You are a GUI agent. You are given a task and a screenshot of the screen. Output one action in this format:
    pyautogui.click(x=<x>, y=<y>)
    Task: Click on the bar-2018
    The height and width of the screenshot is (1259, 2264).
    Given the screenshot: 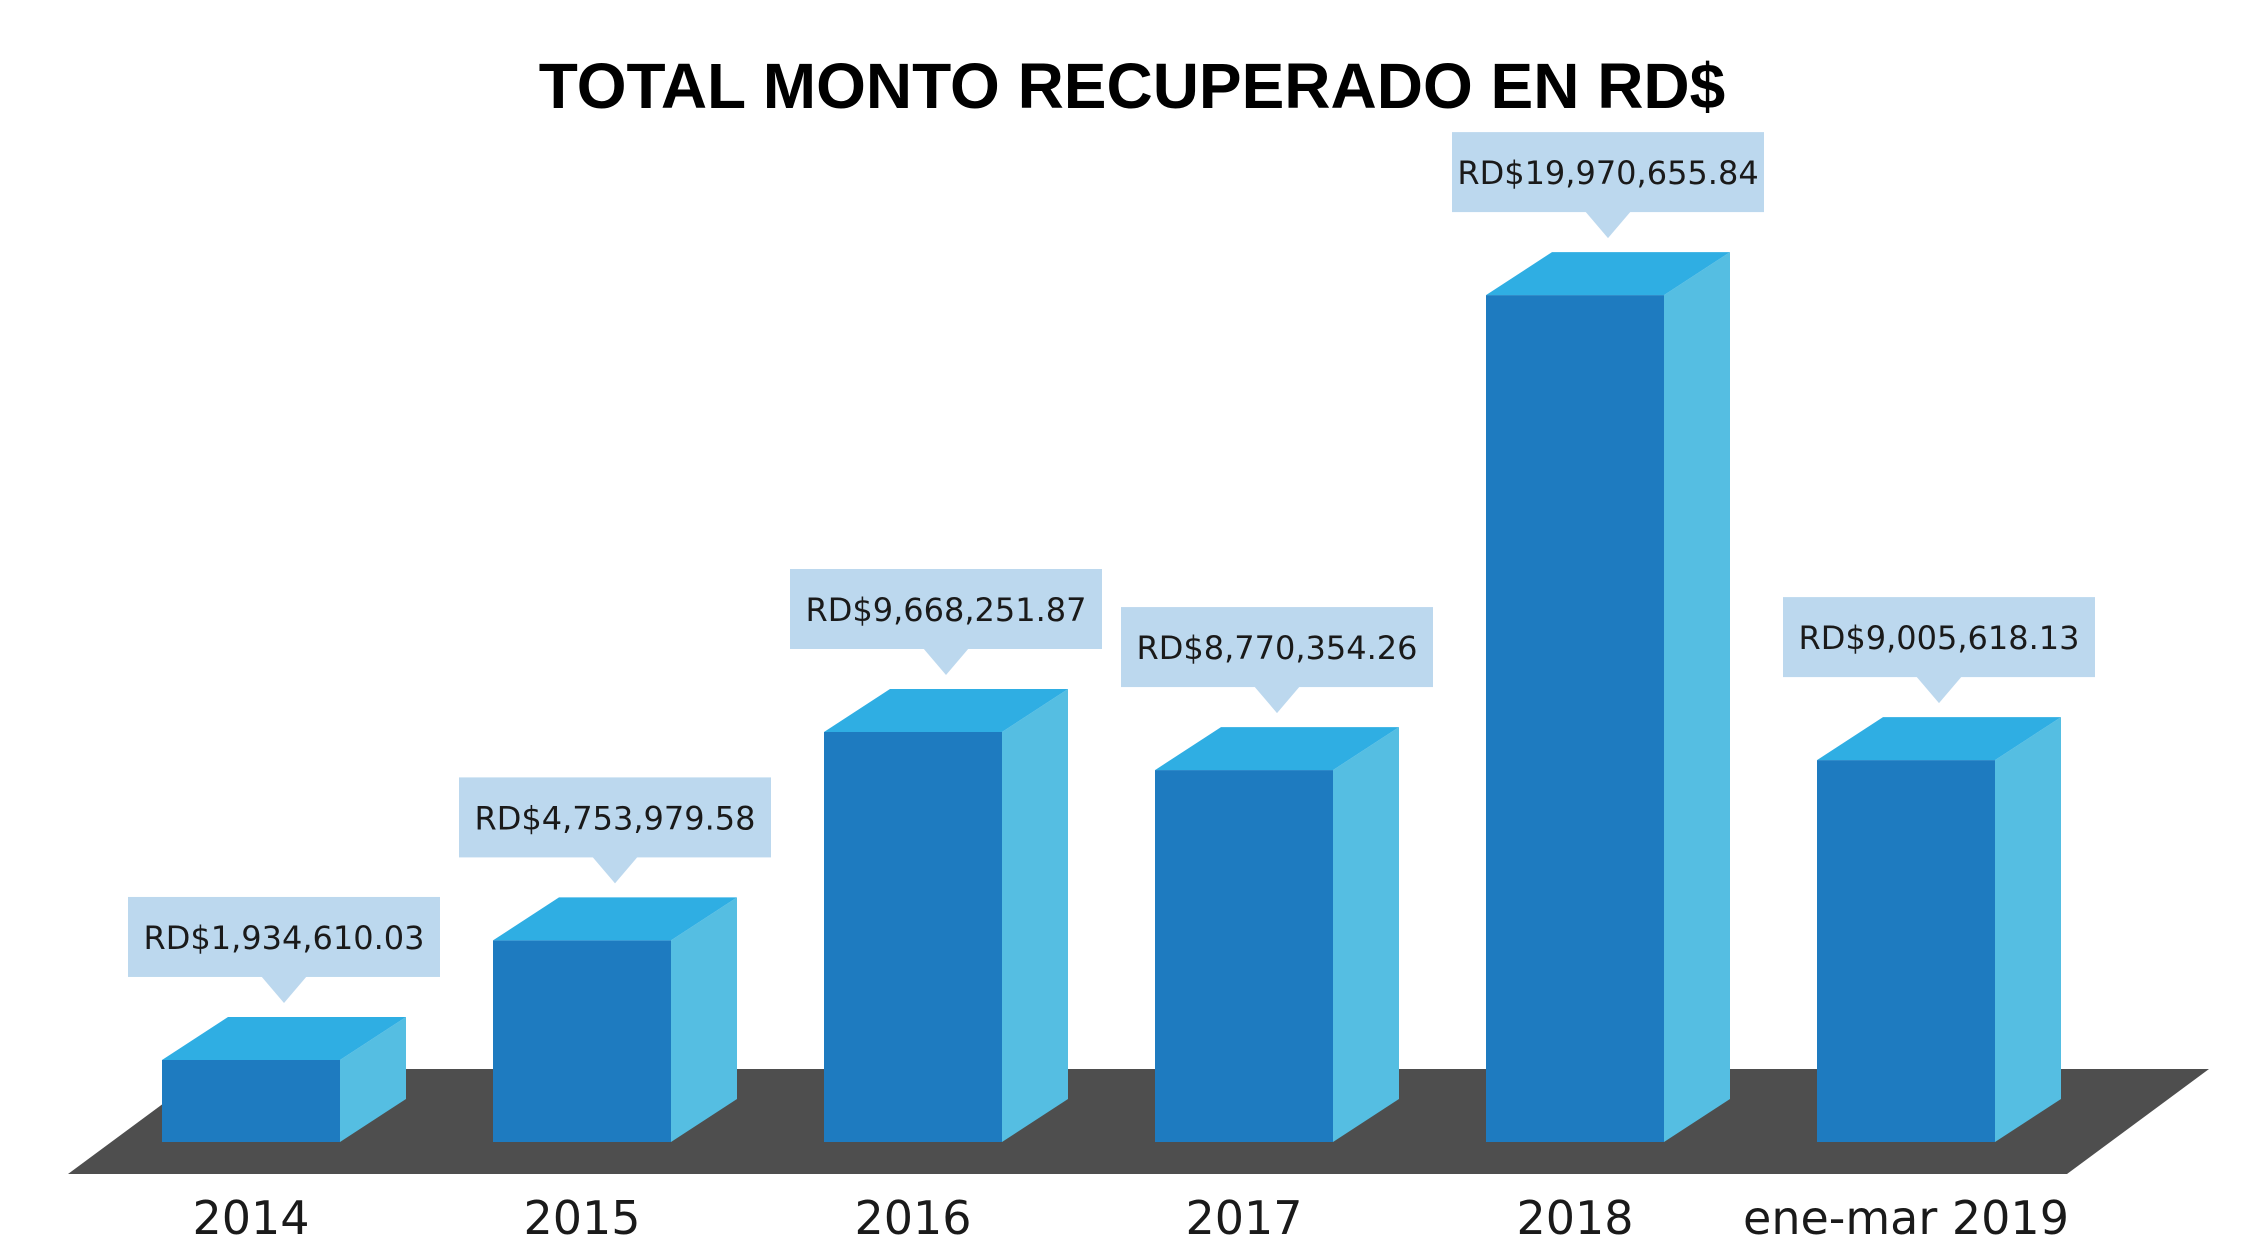 What is the action you would take?
    pyautogui.click(x=1608, y=697)
    